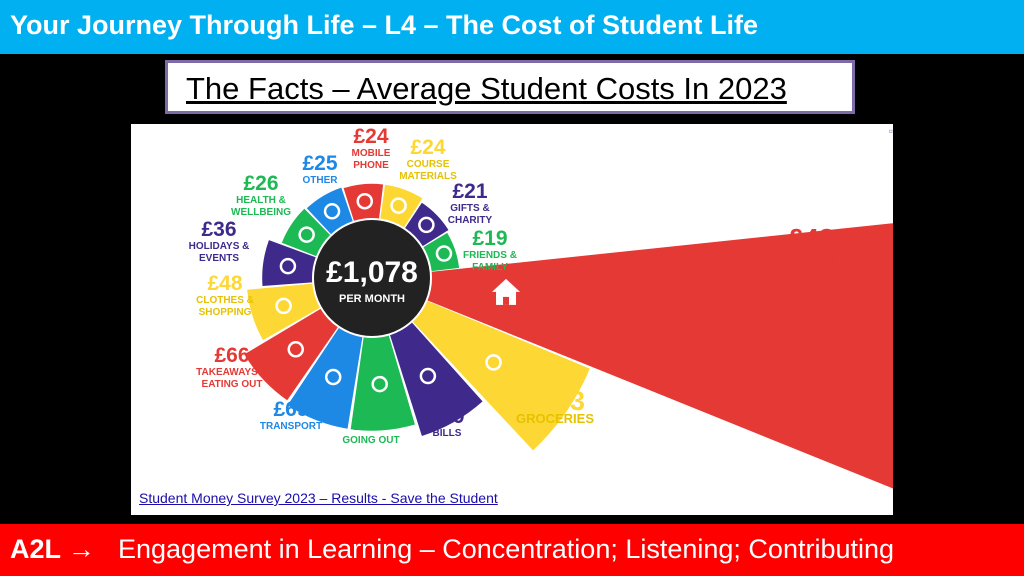 Image resolution: width=1024 pixels, height=576 pixels. What do you see at coordinates (224, 283) in the screenshot?
I see `amount-tshirt: £48` at bounding box center [224, 283].